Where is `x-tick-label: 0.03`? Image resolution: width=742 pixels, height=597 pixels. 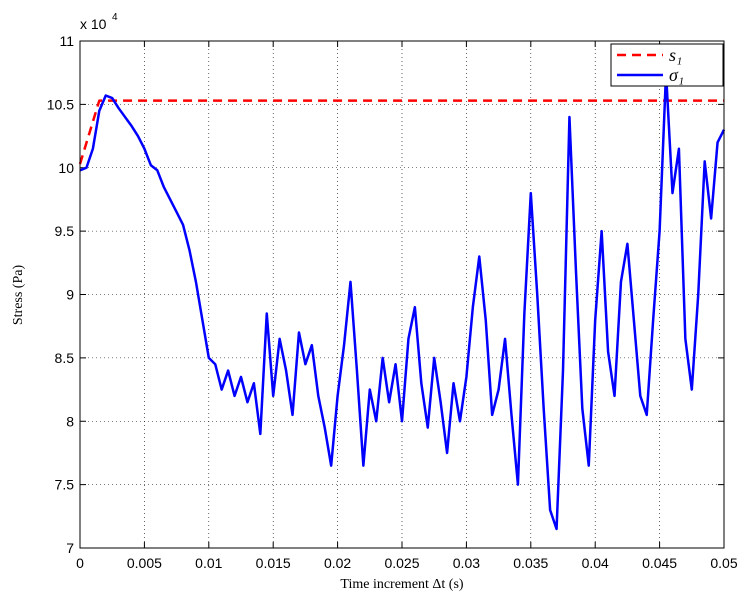 x-tick-label: 0.03 is located at coordinates (466, 563).